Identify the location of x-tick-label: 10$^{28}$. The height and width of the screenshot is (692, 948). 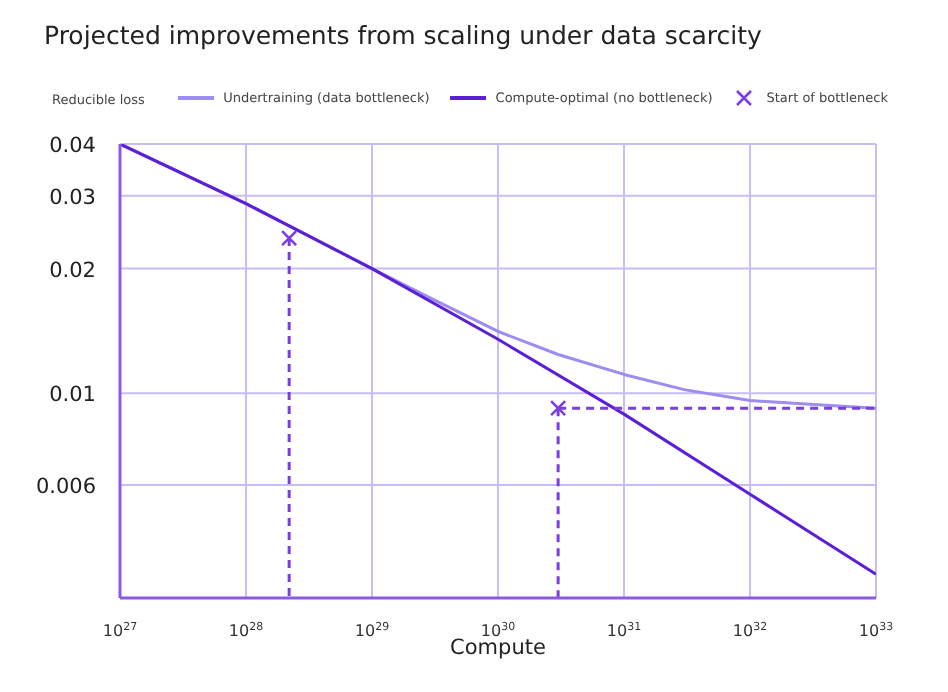
(246, 630).